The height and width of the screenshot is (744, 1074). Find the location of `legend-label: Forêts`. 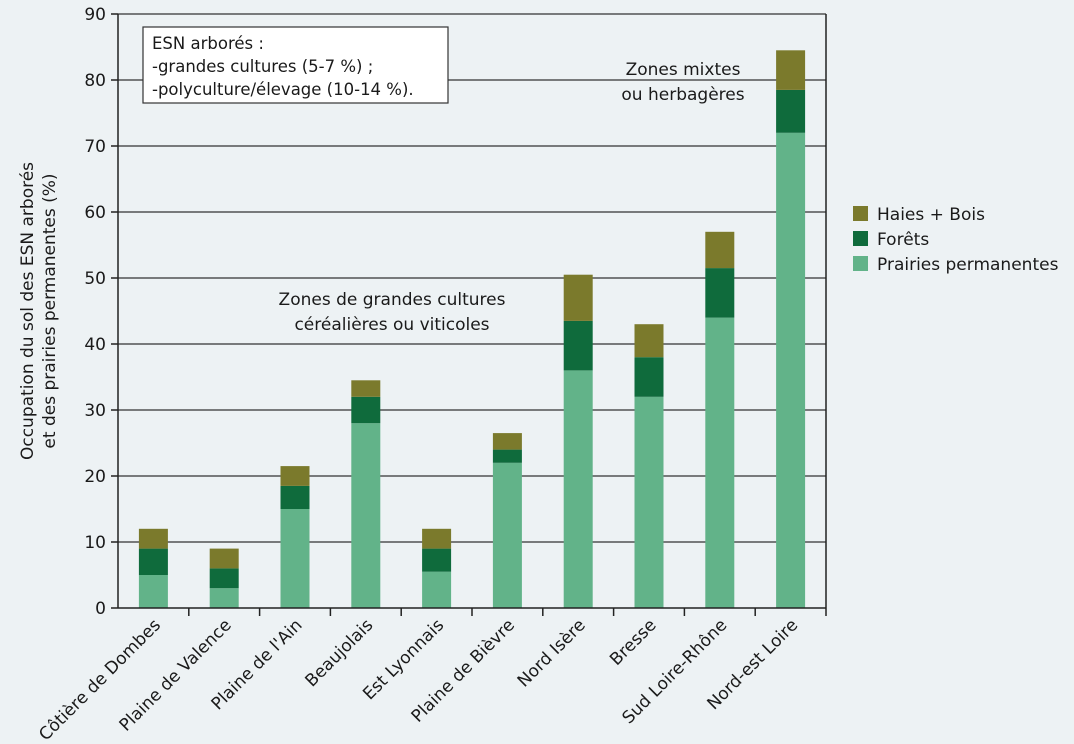

legend-label: Forêts is located at coordinates (903, 240).